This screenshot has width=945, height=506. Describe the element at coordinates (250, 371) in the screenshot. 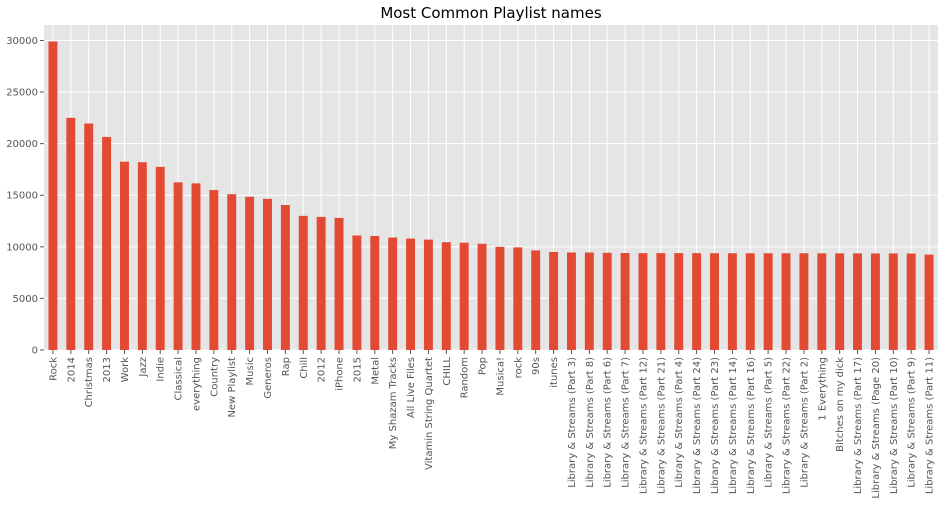

I see `x-tick-label: Music` at that location.